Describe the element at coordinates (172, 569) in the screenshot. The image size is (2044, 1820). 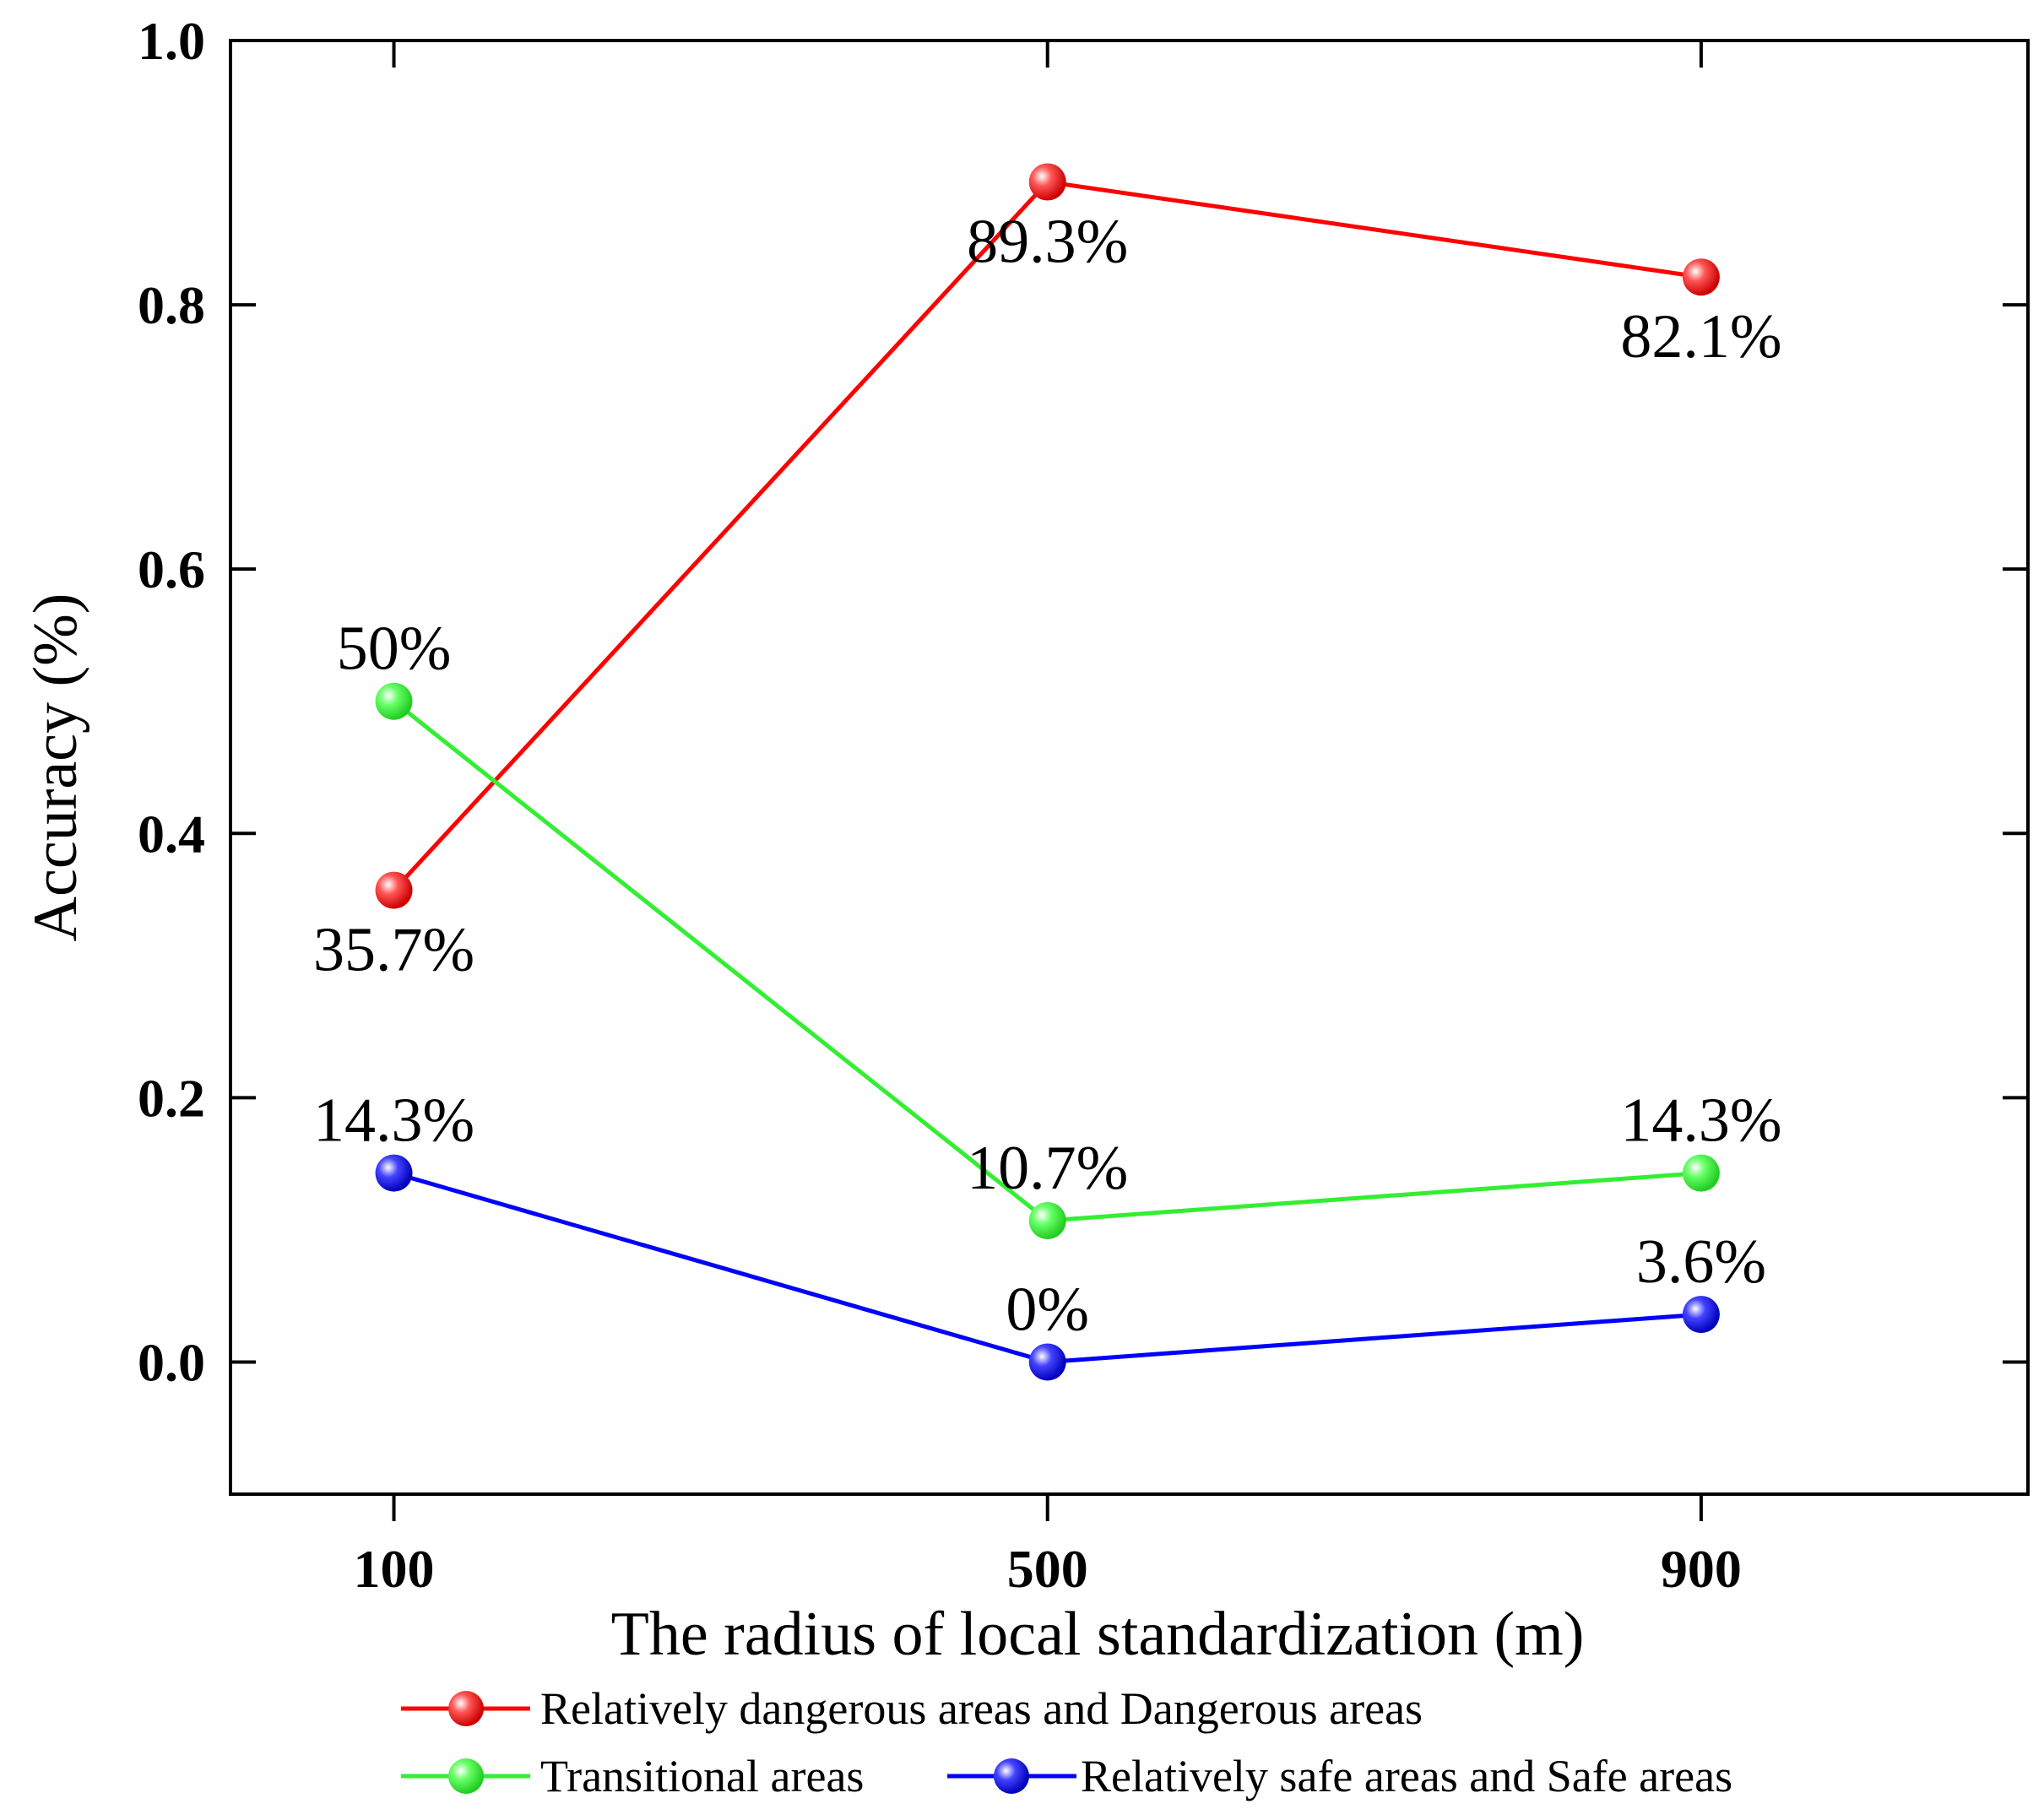
I see `y-tick-label: 0.6` at that location.